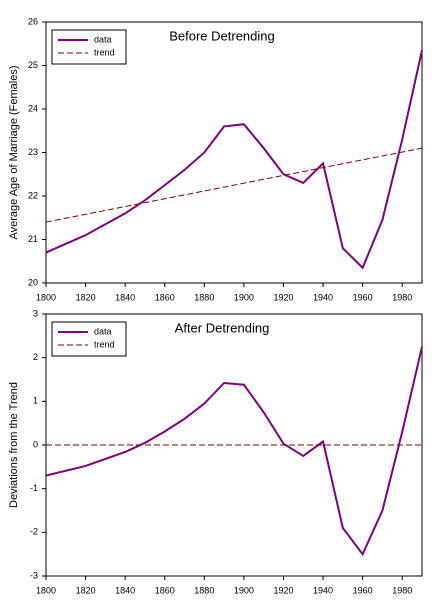  I want to click on y-tick-label: -2, so click(34, 532).